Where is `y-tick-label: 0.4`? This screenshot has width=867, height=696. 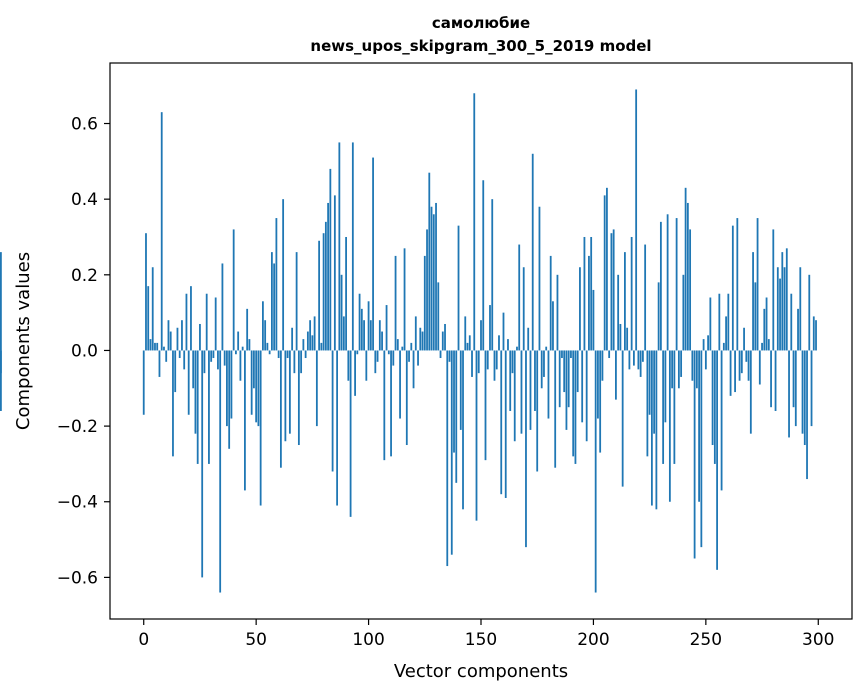
y-tick-label: 0.4 is located at coordinates (84, 200).